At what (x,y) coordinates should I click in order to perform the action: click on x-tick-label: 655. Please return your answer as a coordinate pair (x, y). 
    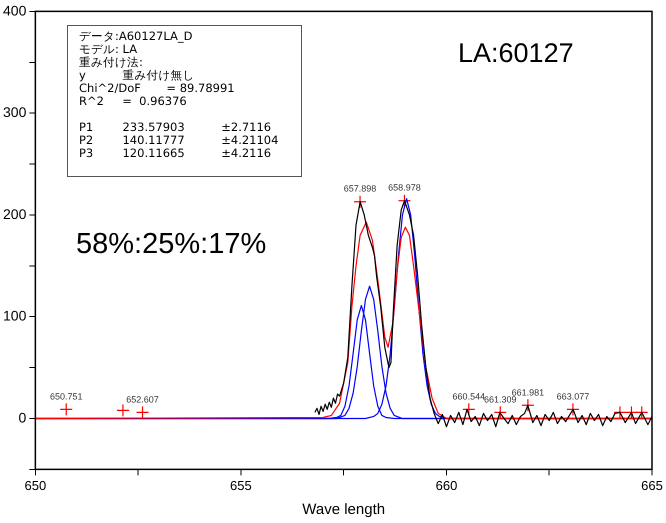
    Looking at the image, I should click on (241, 485).